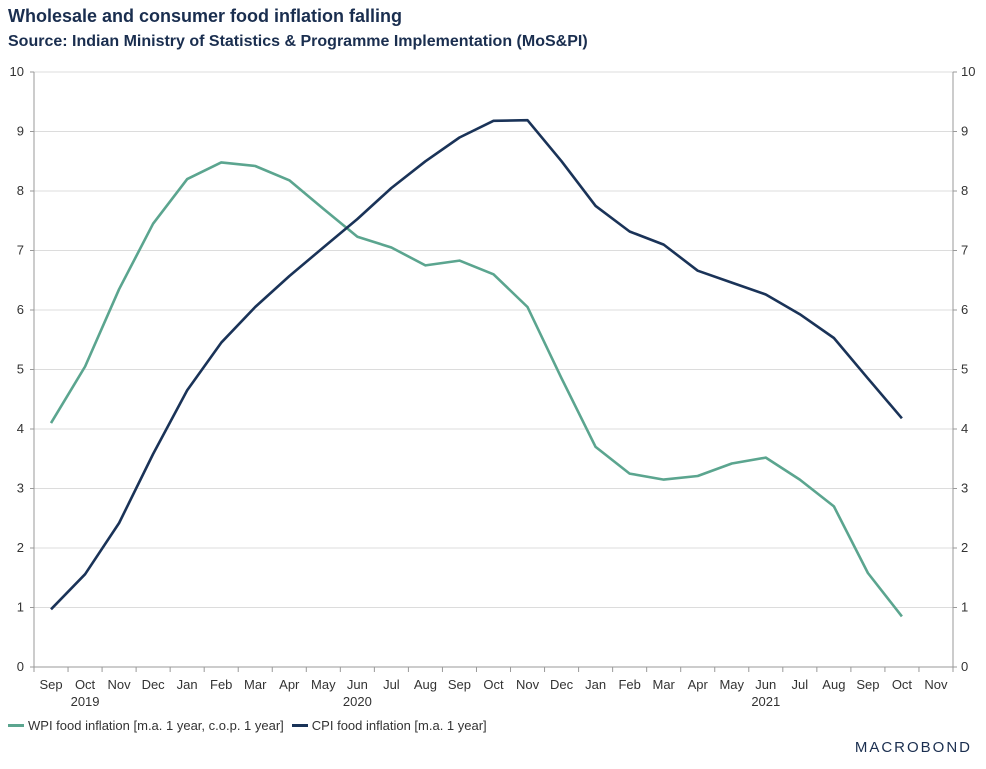 Image resolution: width=986 pixels, height=769 pixels. What do you see at coordinates (964, 666) in the screenshot?
I see `y-tick-label-right-0: 0` at bounding box center [964, 666].